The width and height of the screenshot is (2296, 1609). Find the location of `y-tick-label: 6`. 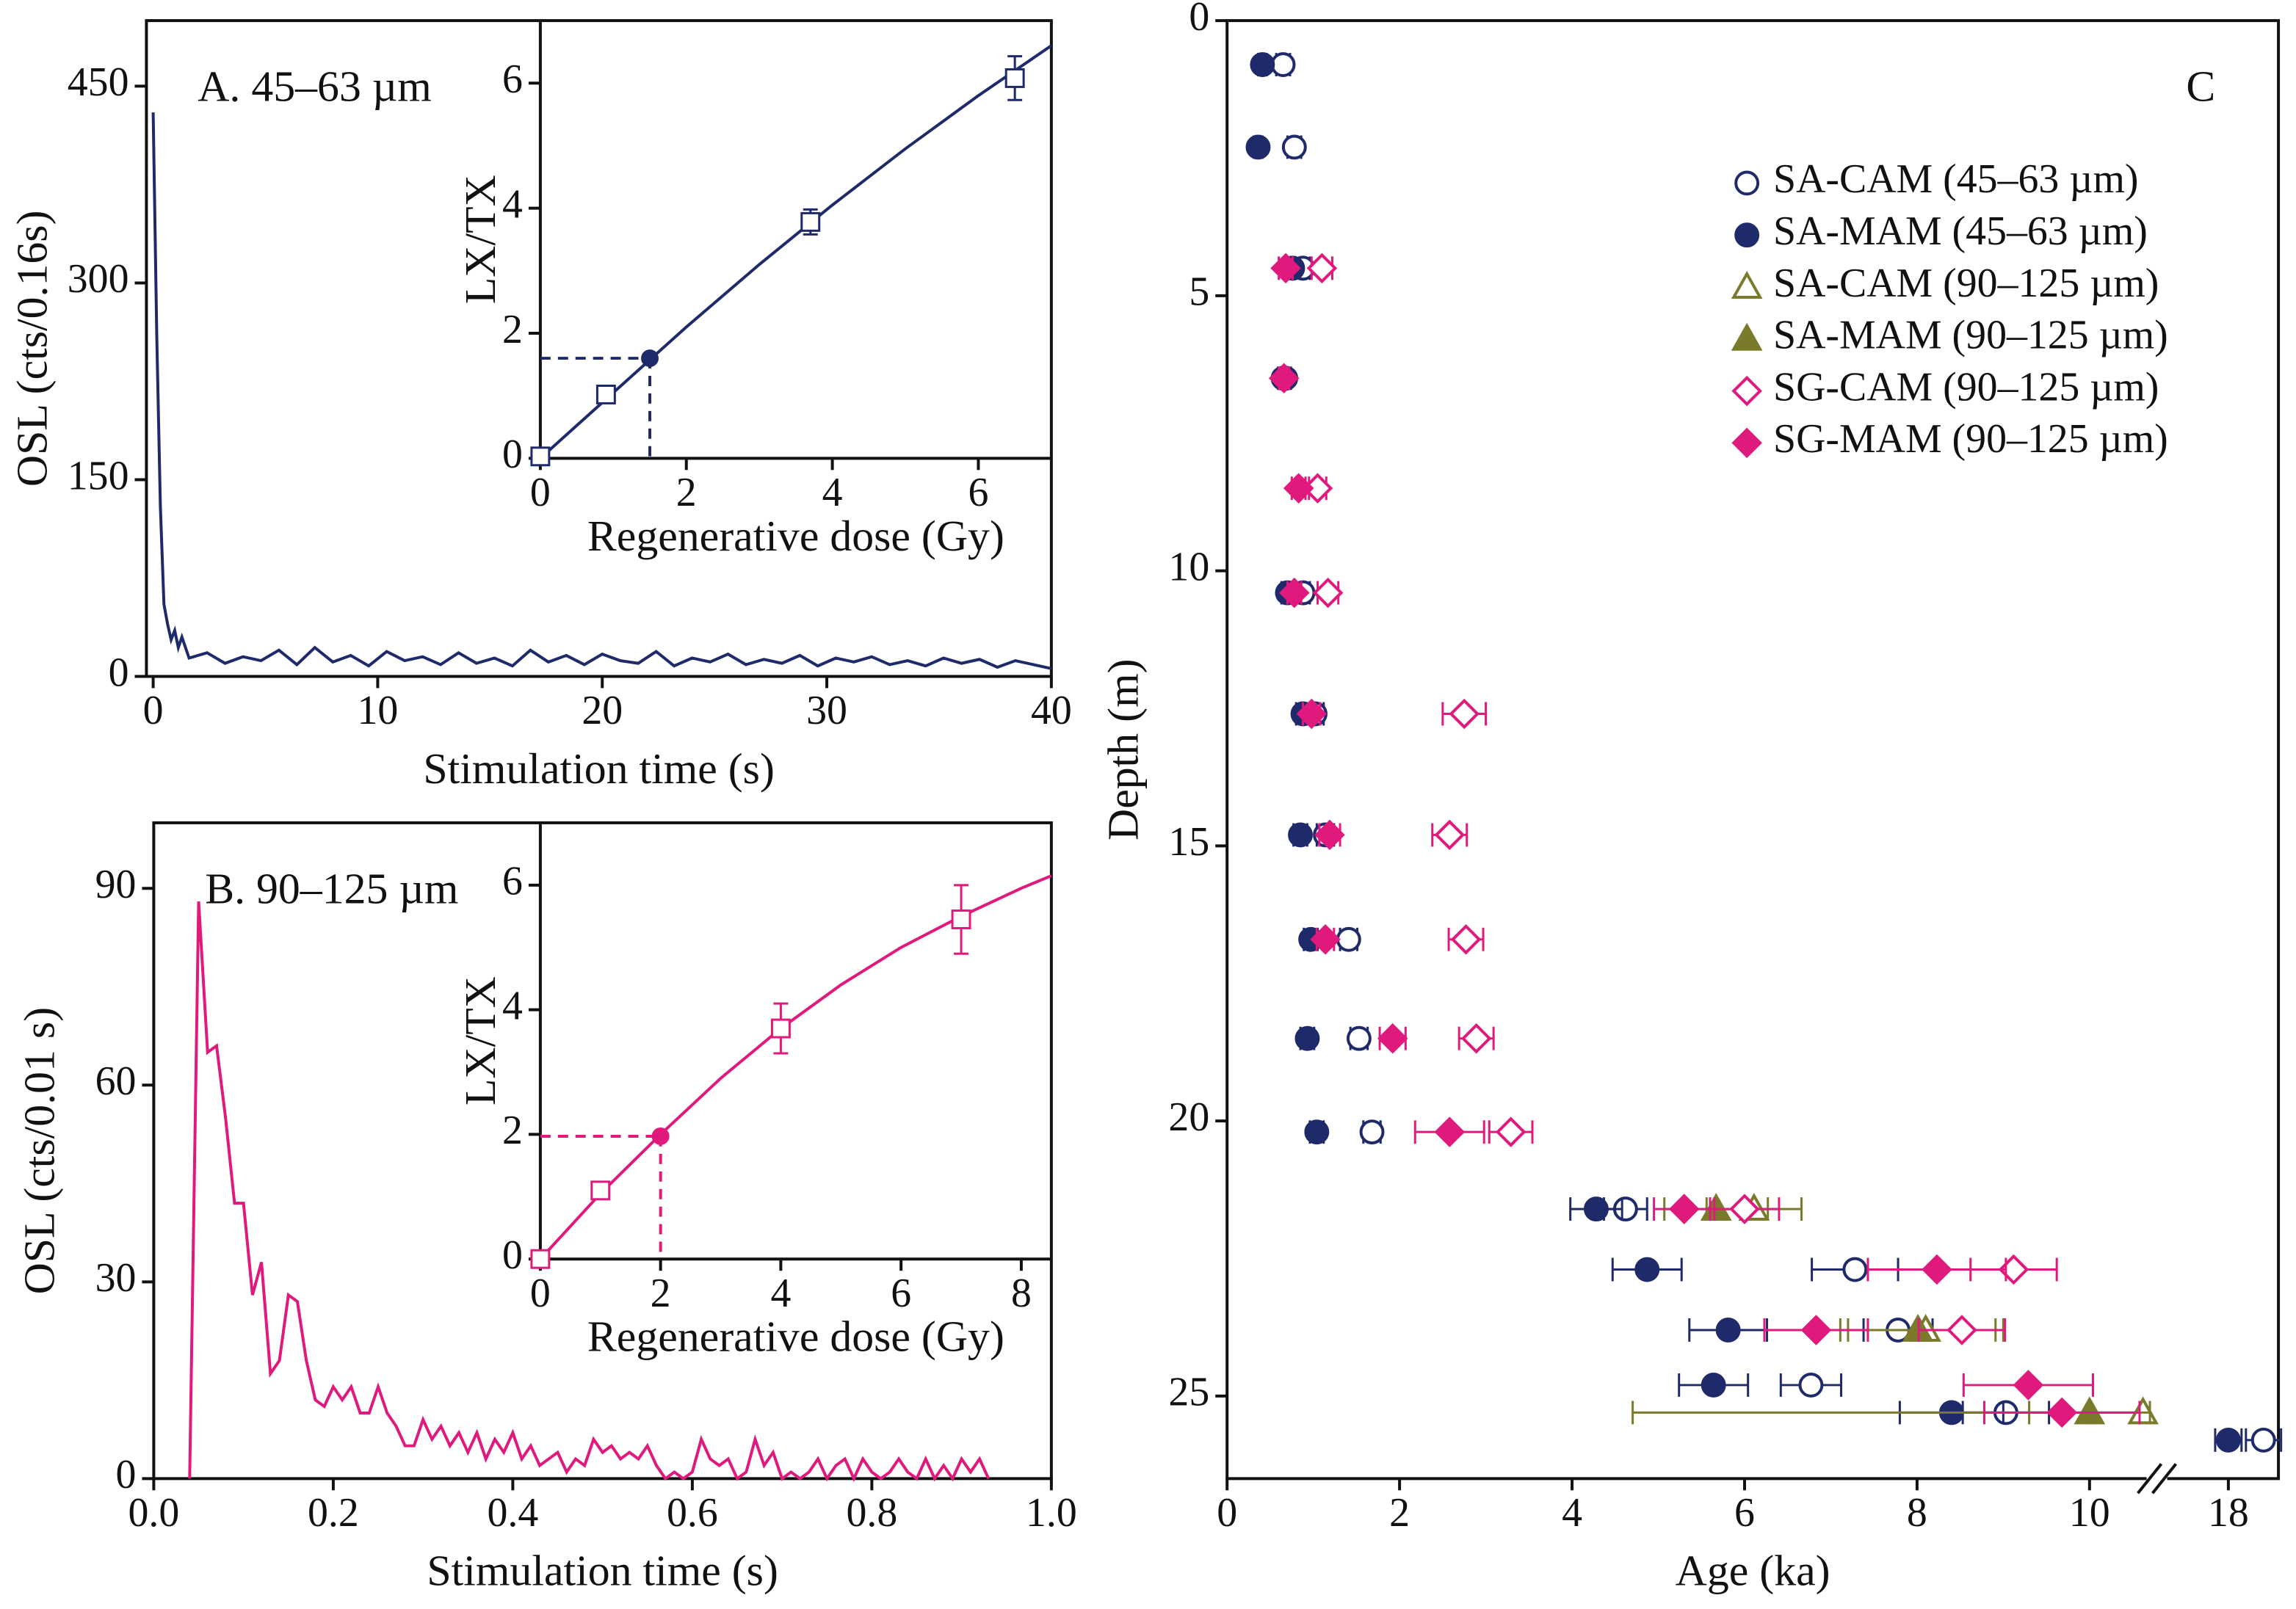

y-tick-label: 6 is located at coordinates (512, 881).